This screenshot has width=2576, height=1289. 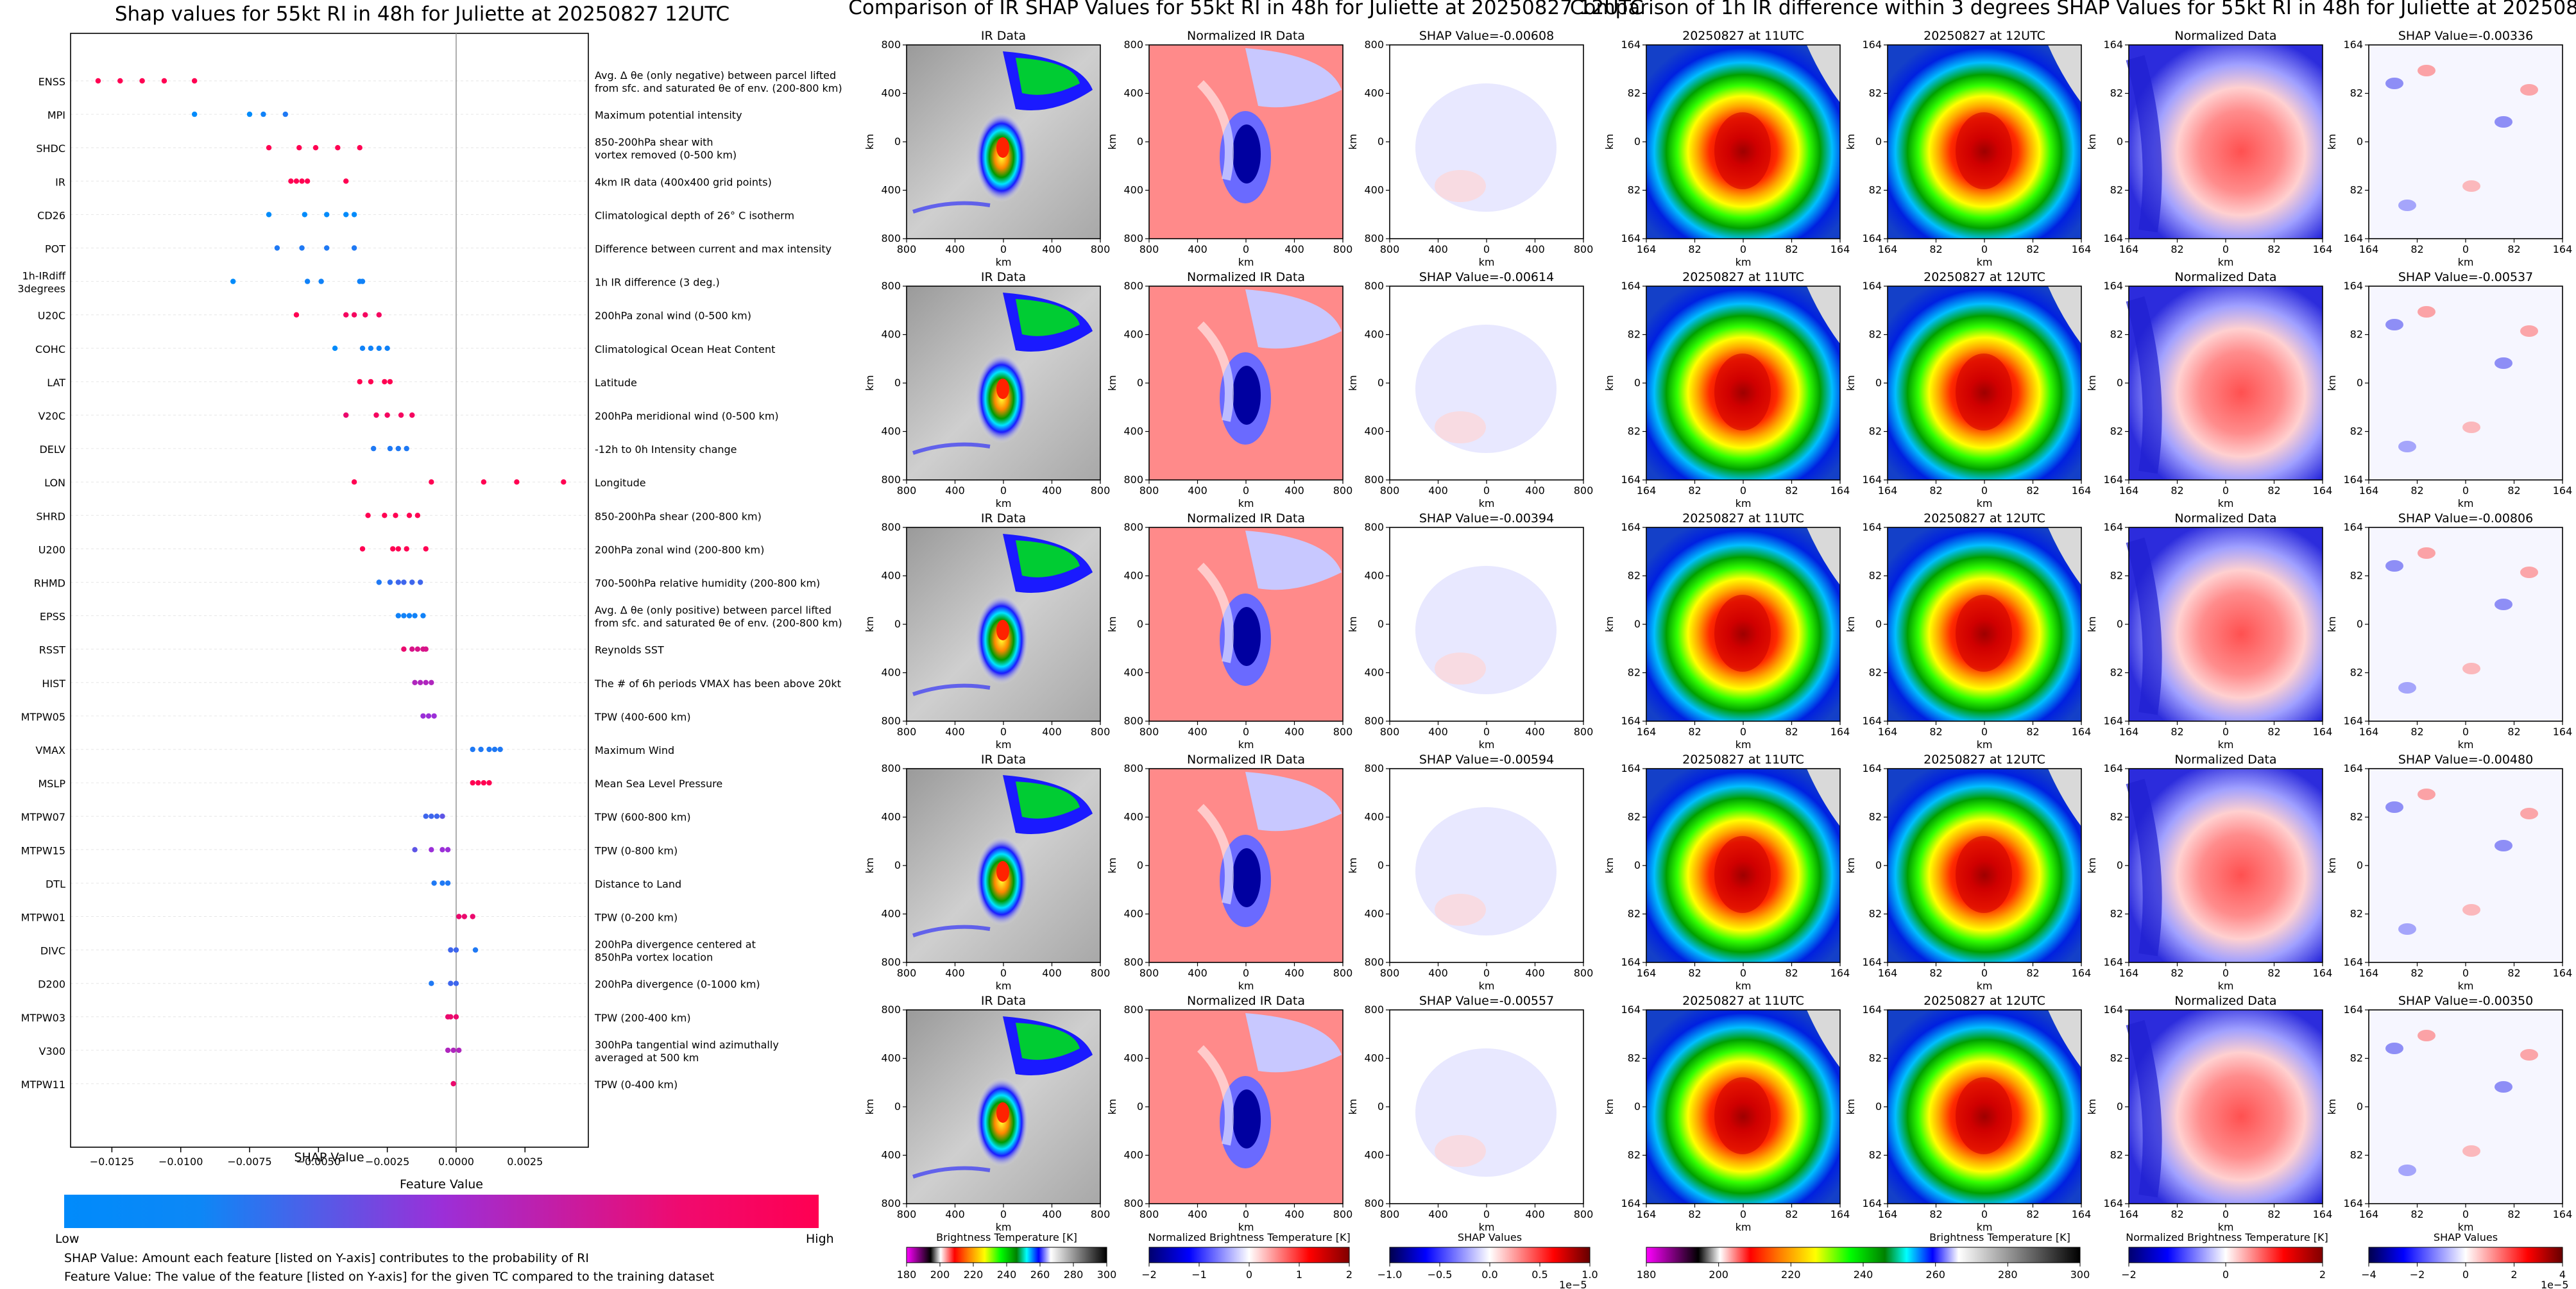 I want to click on feature-name-label: HIST, so click(x=53, y=684).